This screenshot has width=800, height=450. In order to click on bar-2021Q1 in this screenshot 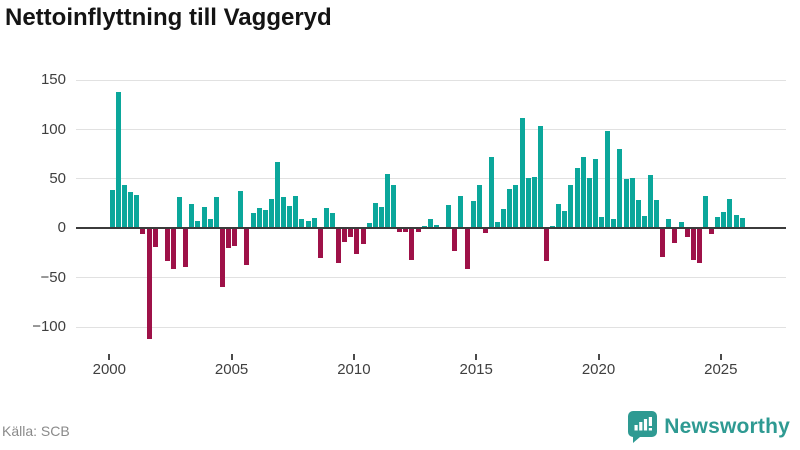, I will do `click(626, 203)`.